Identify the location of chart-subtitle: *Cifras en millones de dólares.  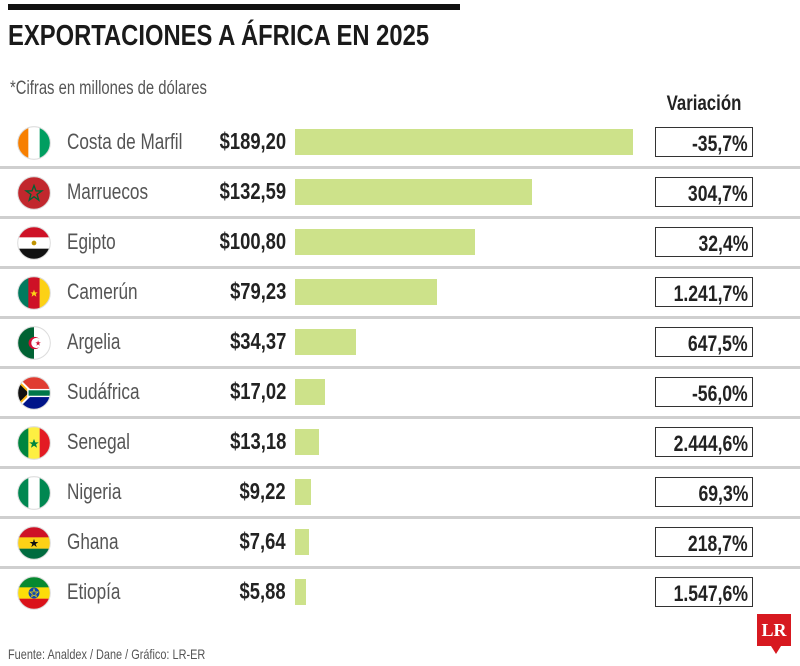
(108, 88).